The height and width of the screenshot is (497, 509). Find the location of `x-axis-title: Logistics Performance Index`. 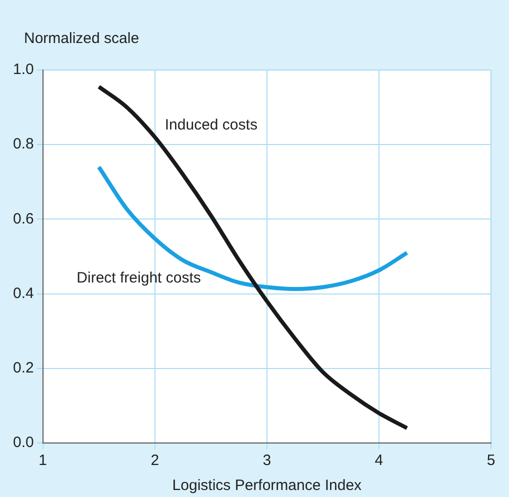

x-axis-title: Logistics Performance Index is located at coordinates (267, 485).